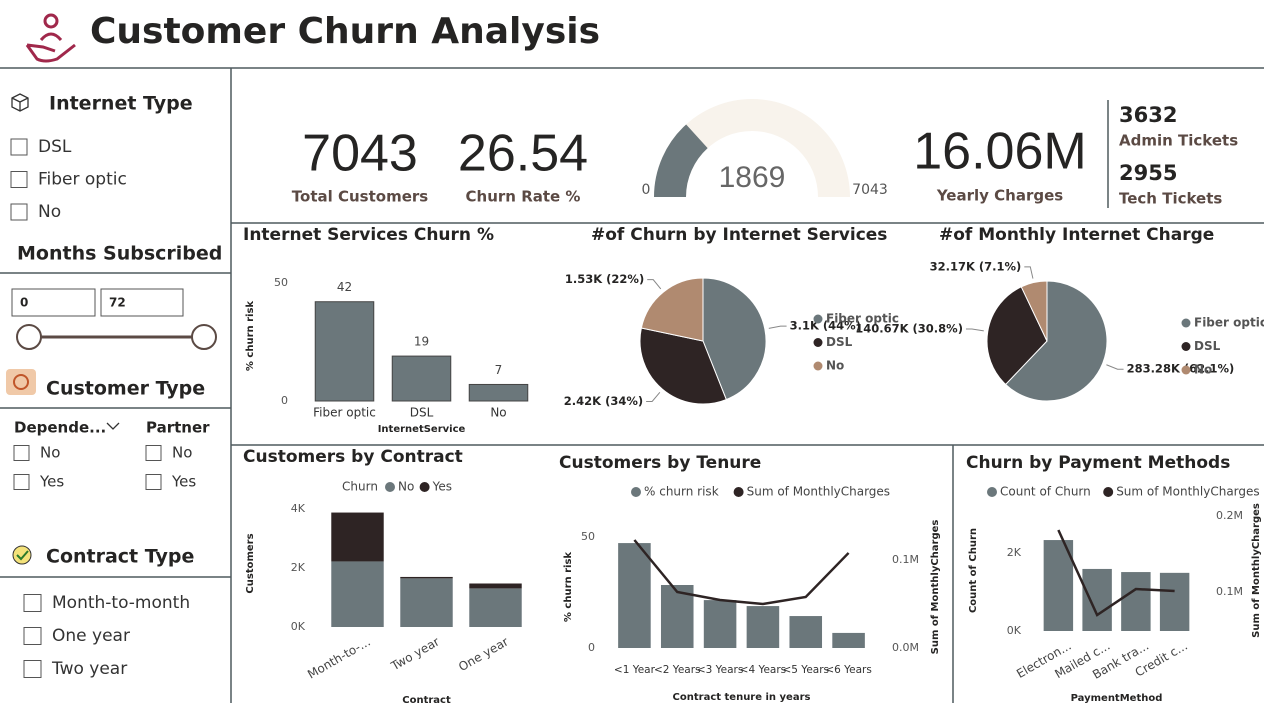 This screenshot has width=1264, height=703. What do you see at coordinates (250, 563) in the screenshot?
I see `y-axis-label: Customers` at bounding box center [250, 563].